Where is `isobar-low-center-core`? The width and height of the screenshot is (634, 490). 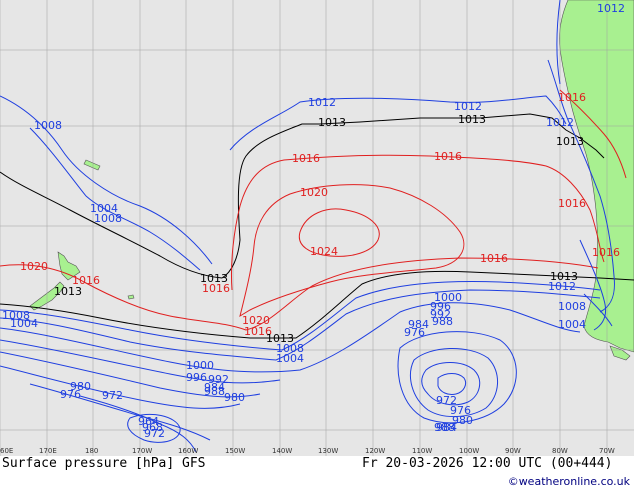
isobar-low-center-core is located at coordinates (452, 384).